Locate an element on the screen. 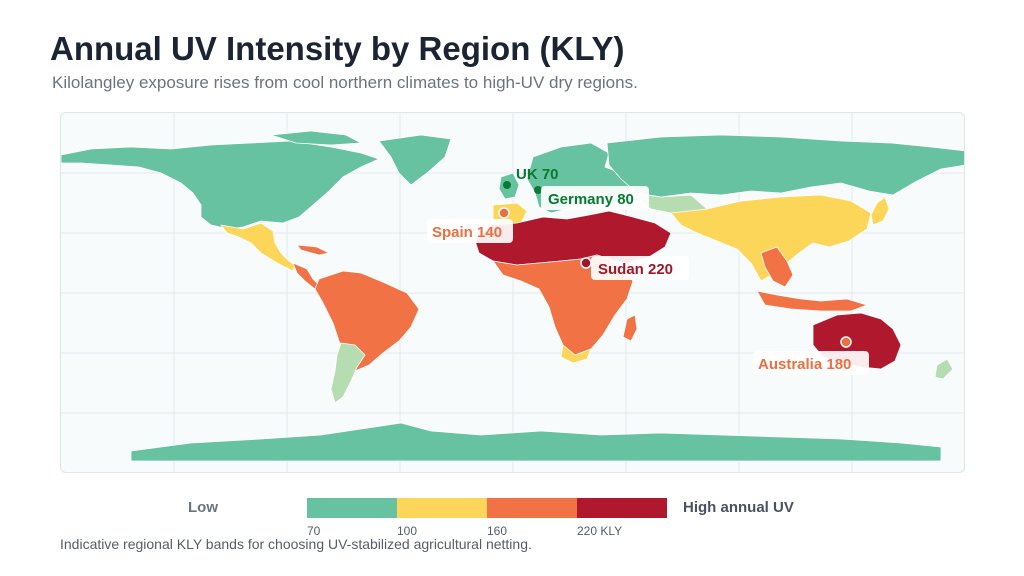 The height and width of the screenshot is (576, 1024). legend-tick-100: 100 is located at coordinates (407, 531).